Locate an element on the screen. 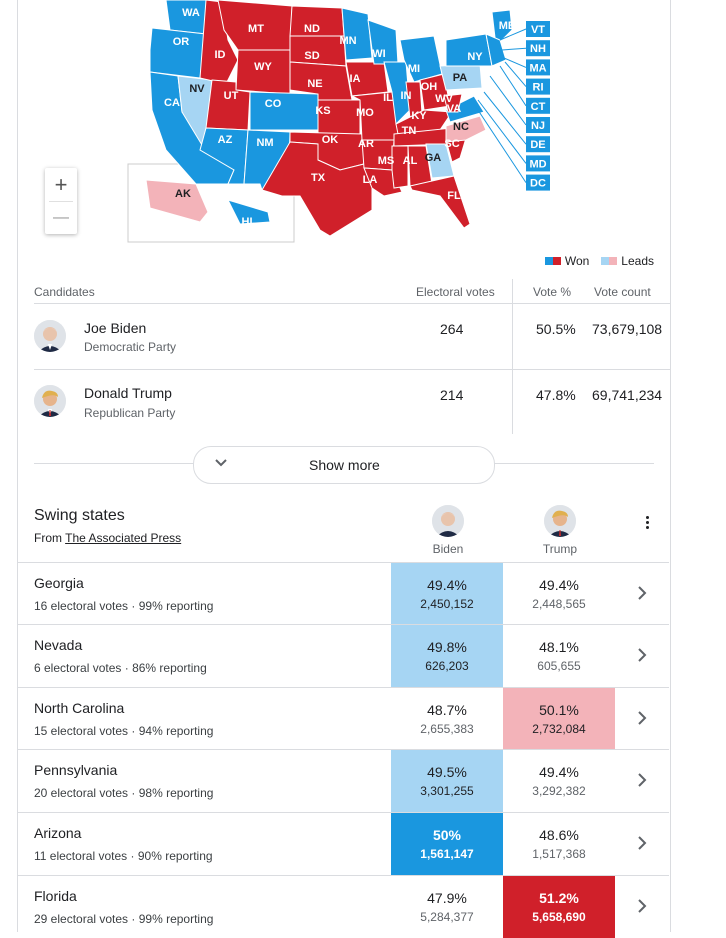  state-label: OK is located at coordinates (330, 140).